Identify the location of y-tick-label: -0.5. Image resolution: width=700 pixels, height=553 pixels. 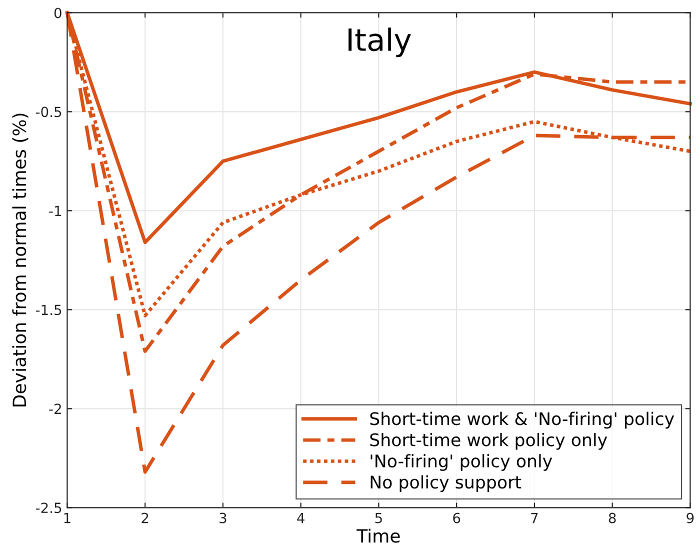
(49, 112).